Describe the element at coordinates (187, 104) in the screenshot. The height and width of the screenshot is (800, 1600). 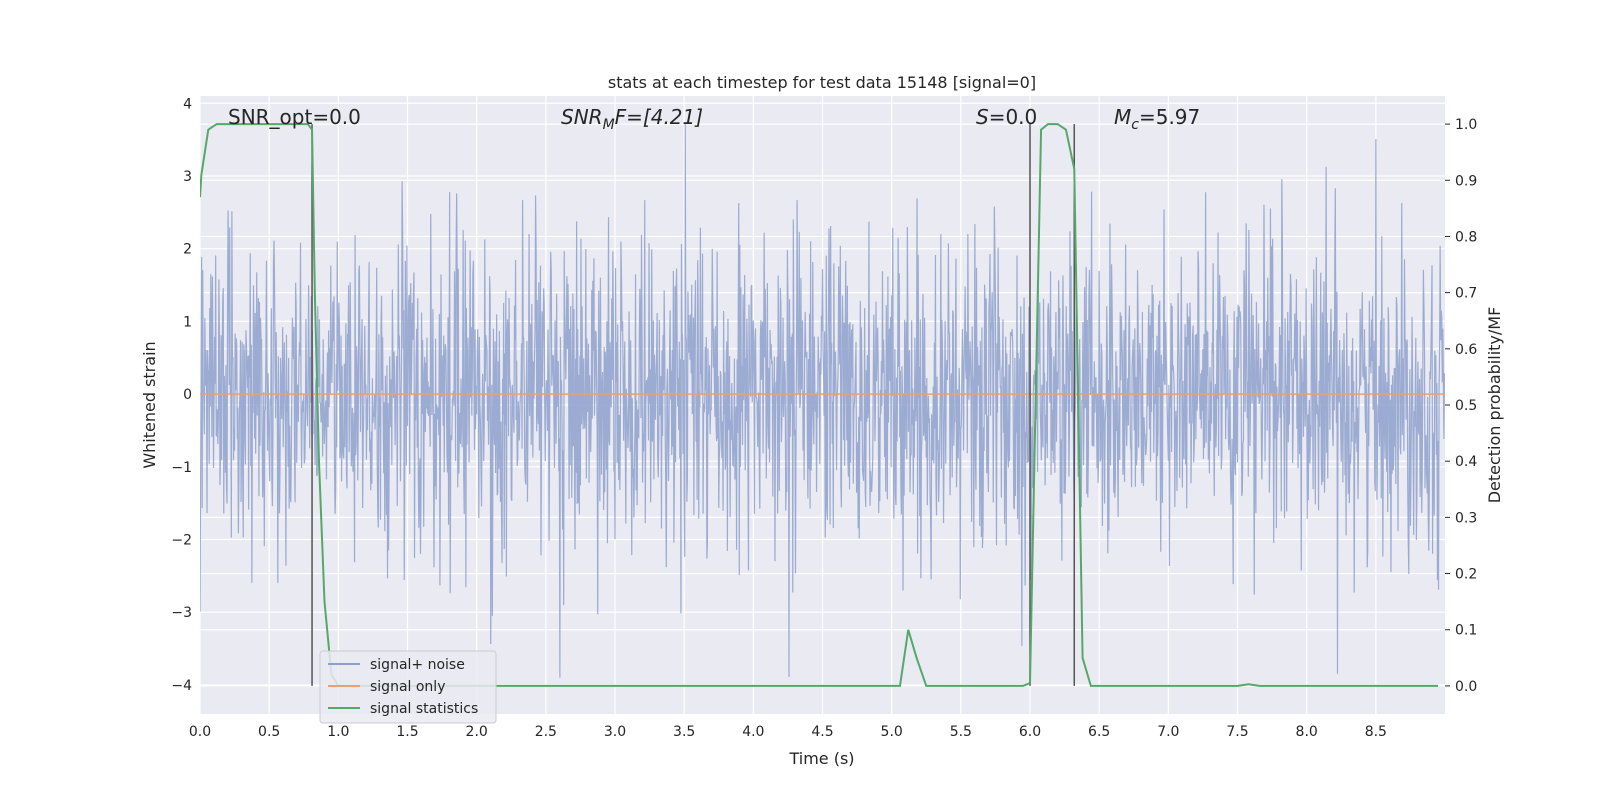
I see `y-tick-label-left: 4` at that location.